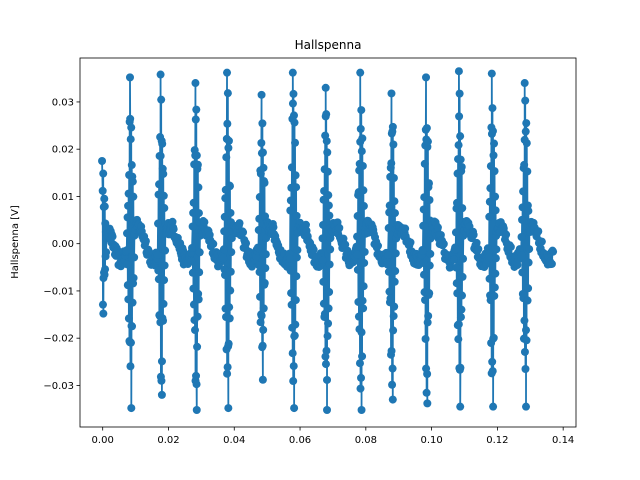  Describe the element at coordinates (328, 45) in the screenshot. I see `chart-title: Hallspenna` at that location.